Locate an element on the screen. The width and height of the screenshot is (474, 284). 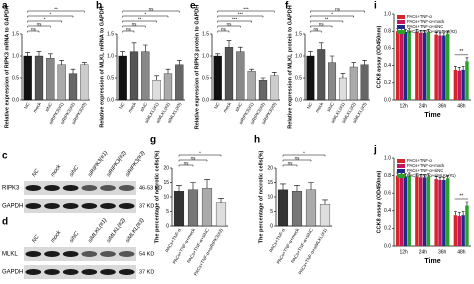
legend-label: PACs+TNF-α+siNC is located at coordinates (425, 170).